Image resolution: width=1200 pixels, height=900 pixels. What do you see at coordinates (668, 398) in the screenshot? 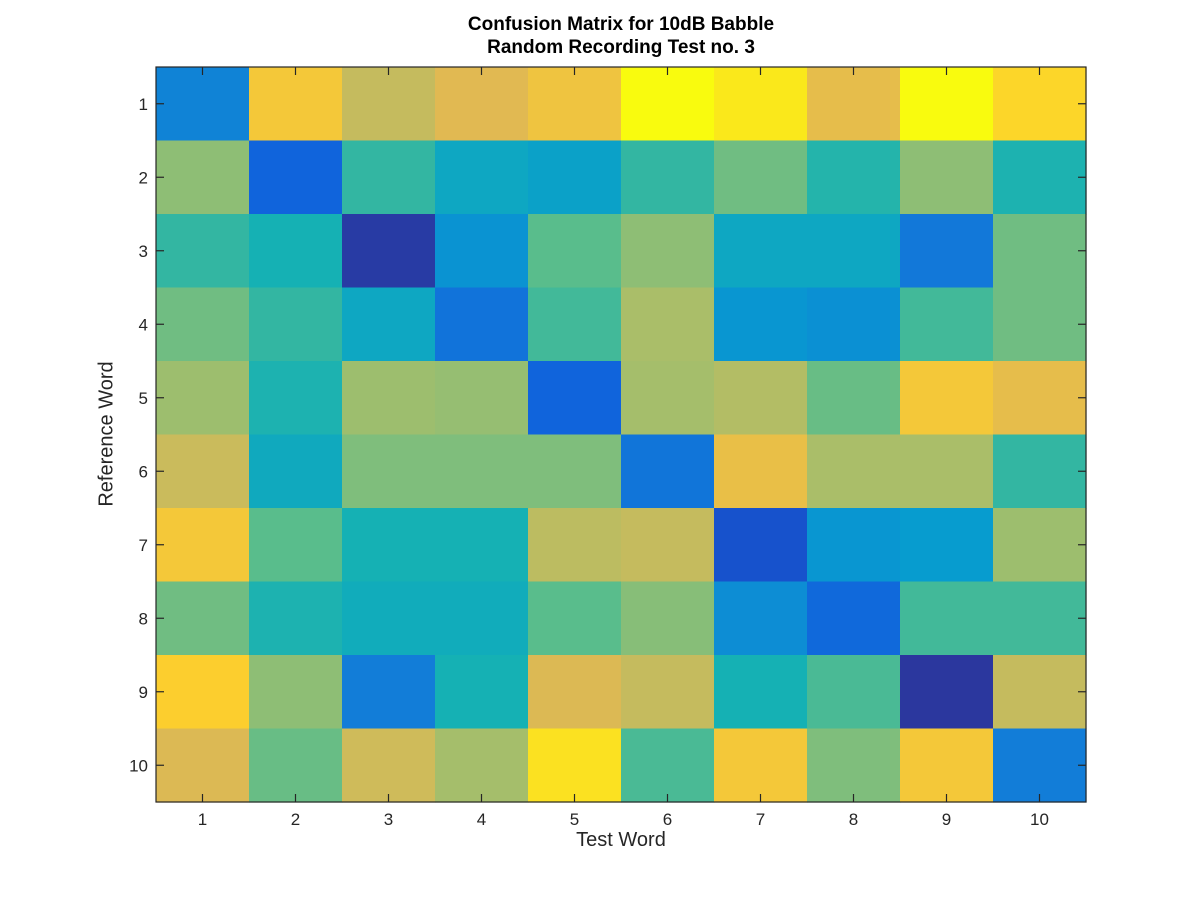
I see `heatmap-cell-r5-c6` at bounding box center [668, 398].